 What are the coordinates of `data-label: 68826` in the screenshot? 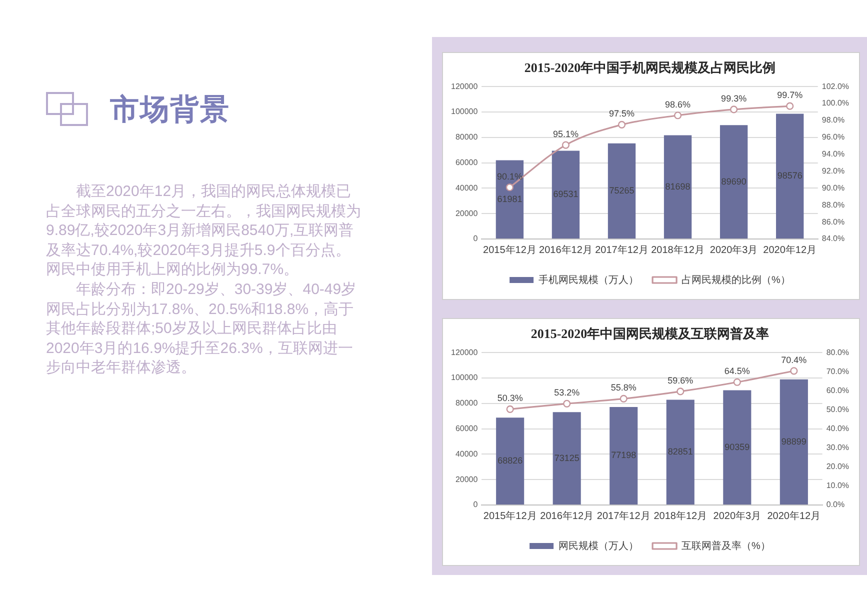 It's located at (510, 461).